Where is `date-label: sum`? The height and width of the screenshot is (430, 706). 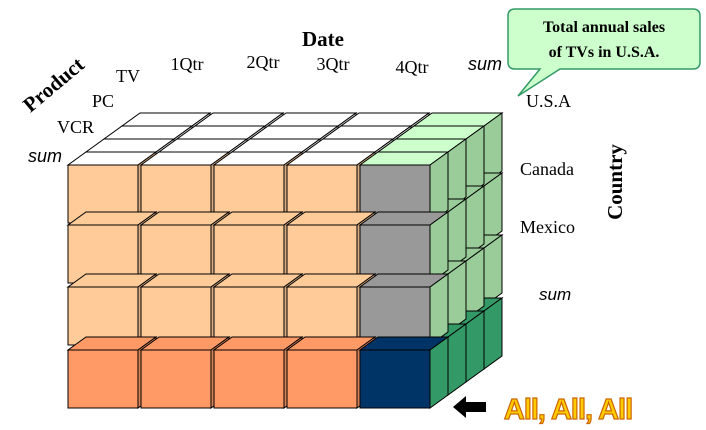 date-label: sum is located at coordinates (485, 64).